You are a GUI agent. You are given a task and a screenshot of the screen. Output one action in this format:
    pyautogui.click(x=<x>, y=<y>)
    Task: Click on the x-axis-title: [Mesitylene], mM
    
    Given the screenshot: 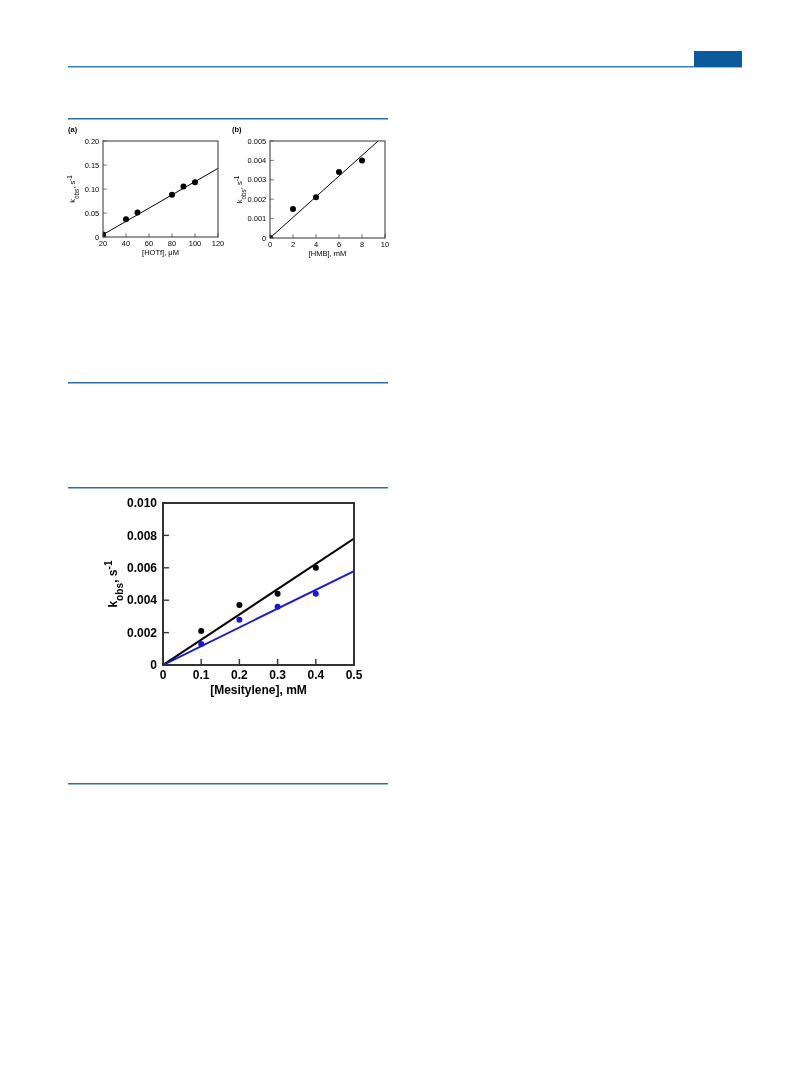 What is the action you would take?
    pyautogui.click(x=258, y=689)
    